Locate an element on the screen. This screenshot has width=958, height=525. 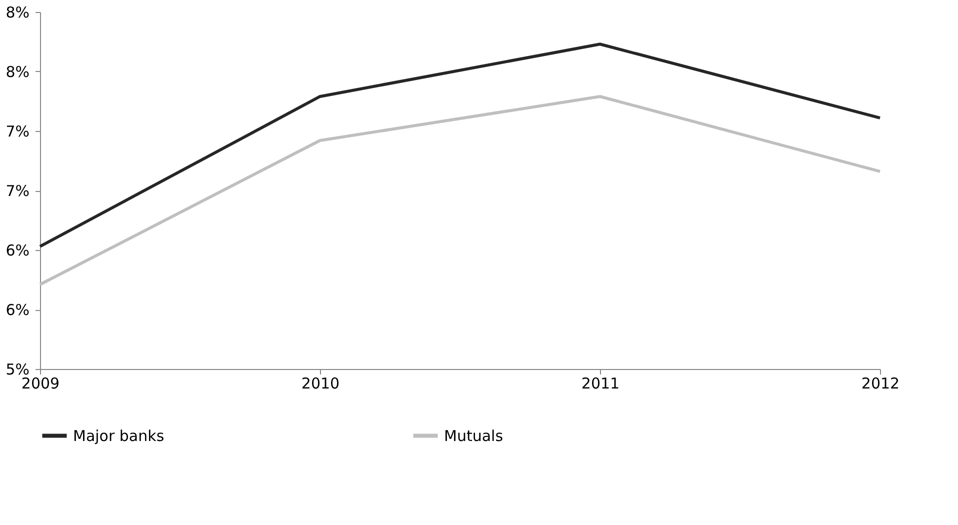
legend-label: Mutuals is located at coordinates (474, 435).